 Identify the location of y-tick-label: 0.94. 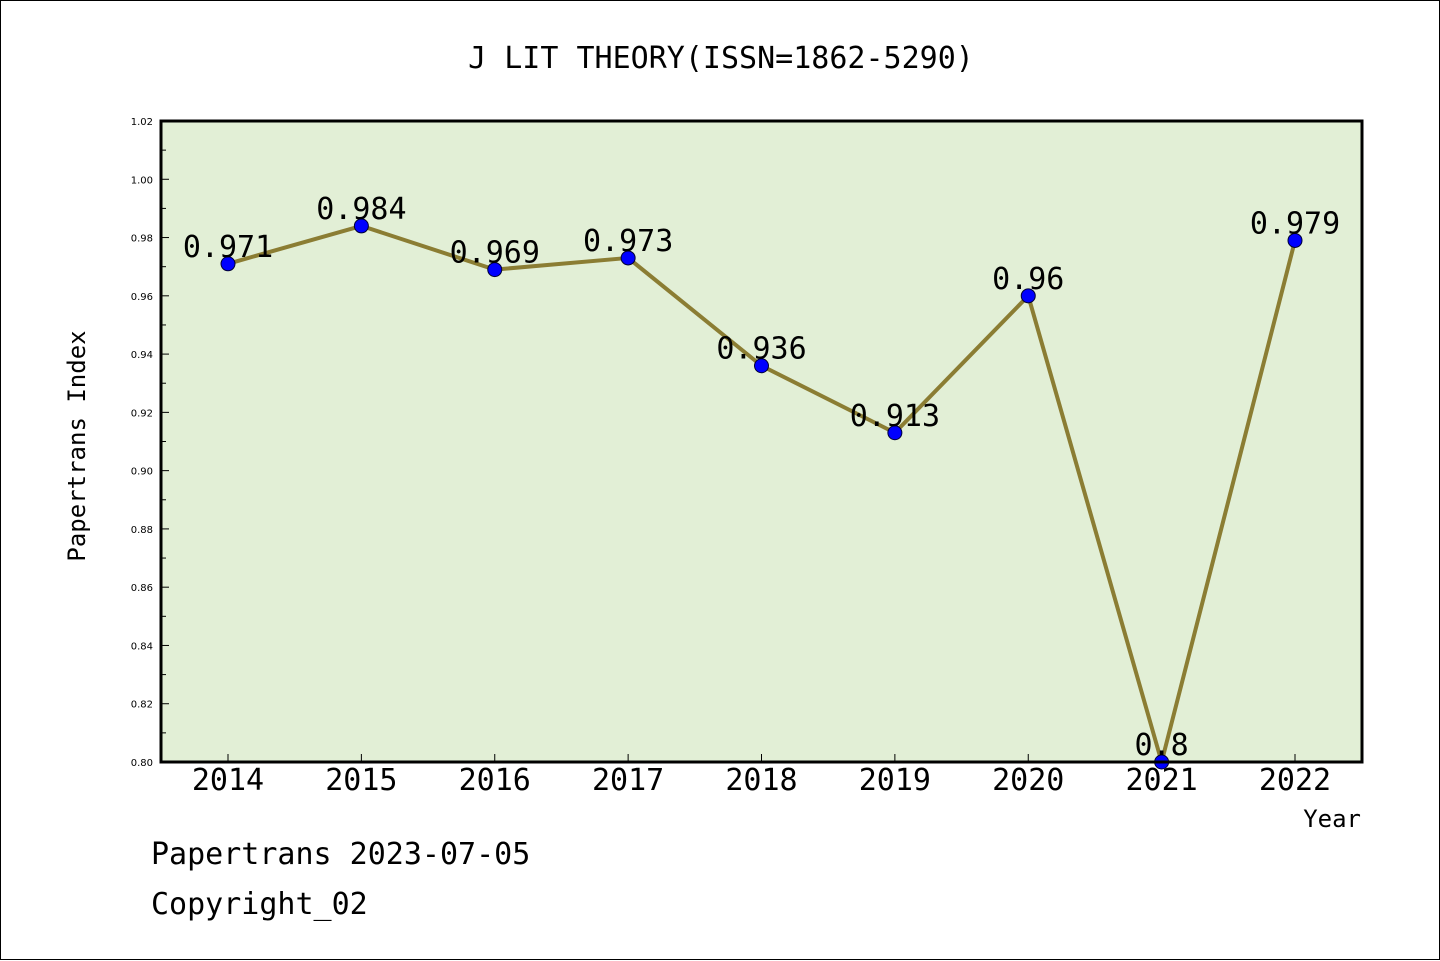
(142, 355).